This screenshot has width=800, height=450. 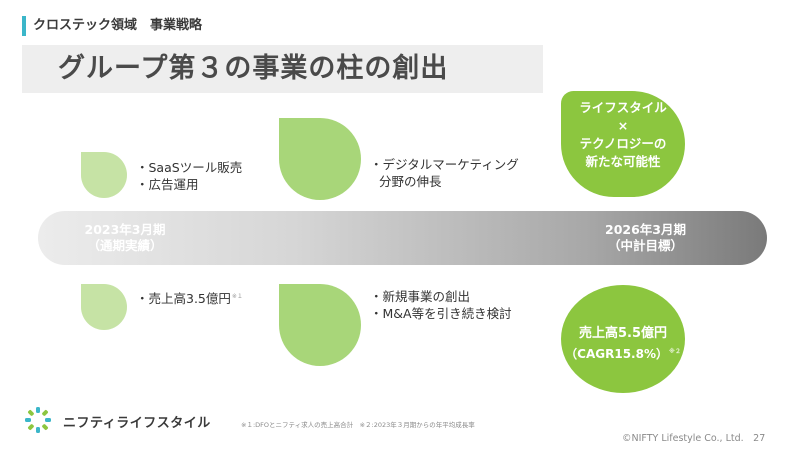 What do you see at coordinates (441, 305) in the screenshot?
I see `bottom-item-2: ・新規事業の創出 ・M&A等を引き続き検討` at bounding box center [441, 305].